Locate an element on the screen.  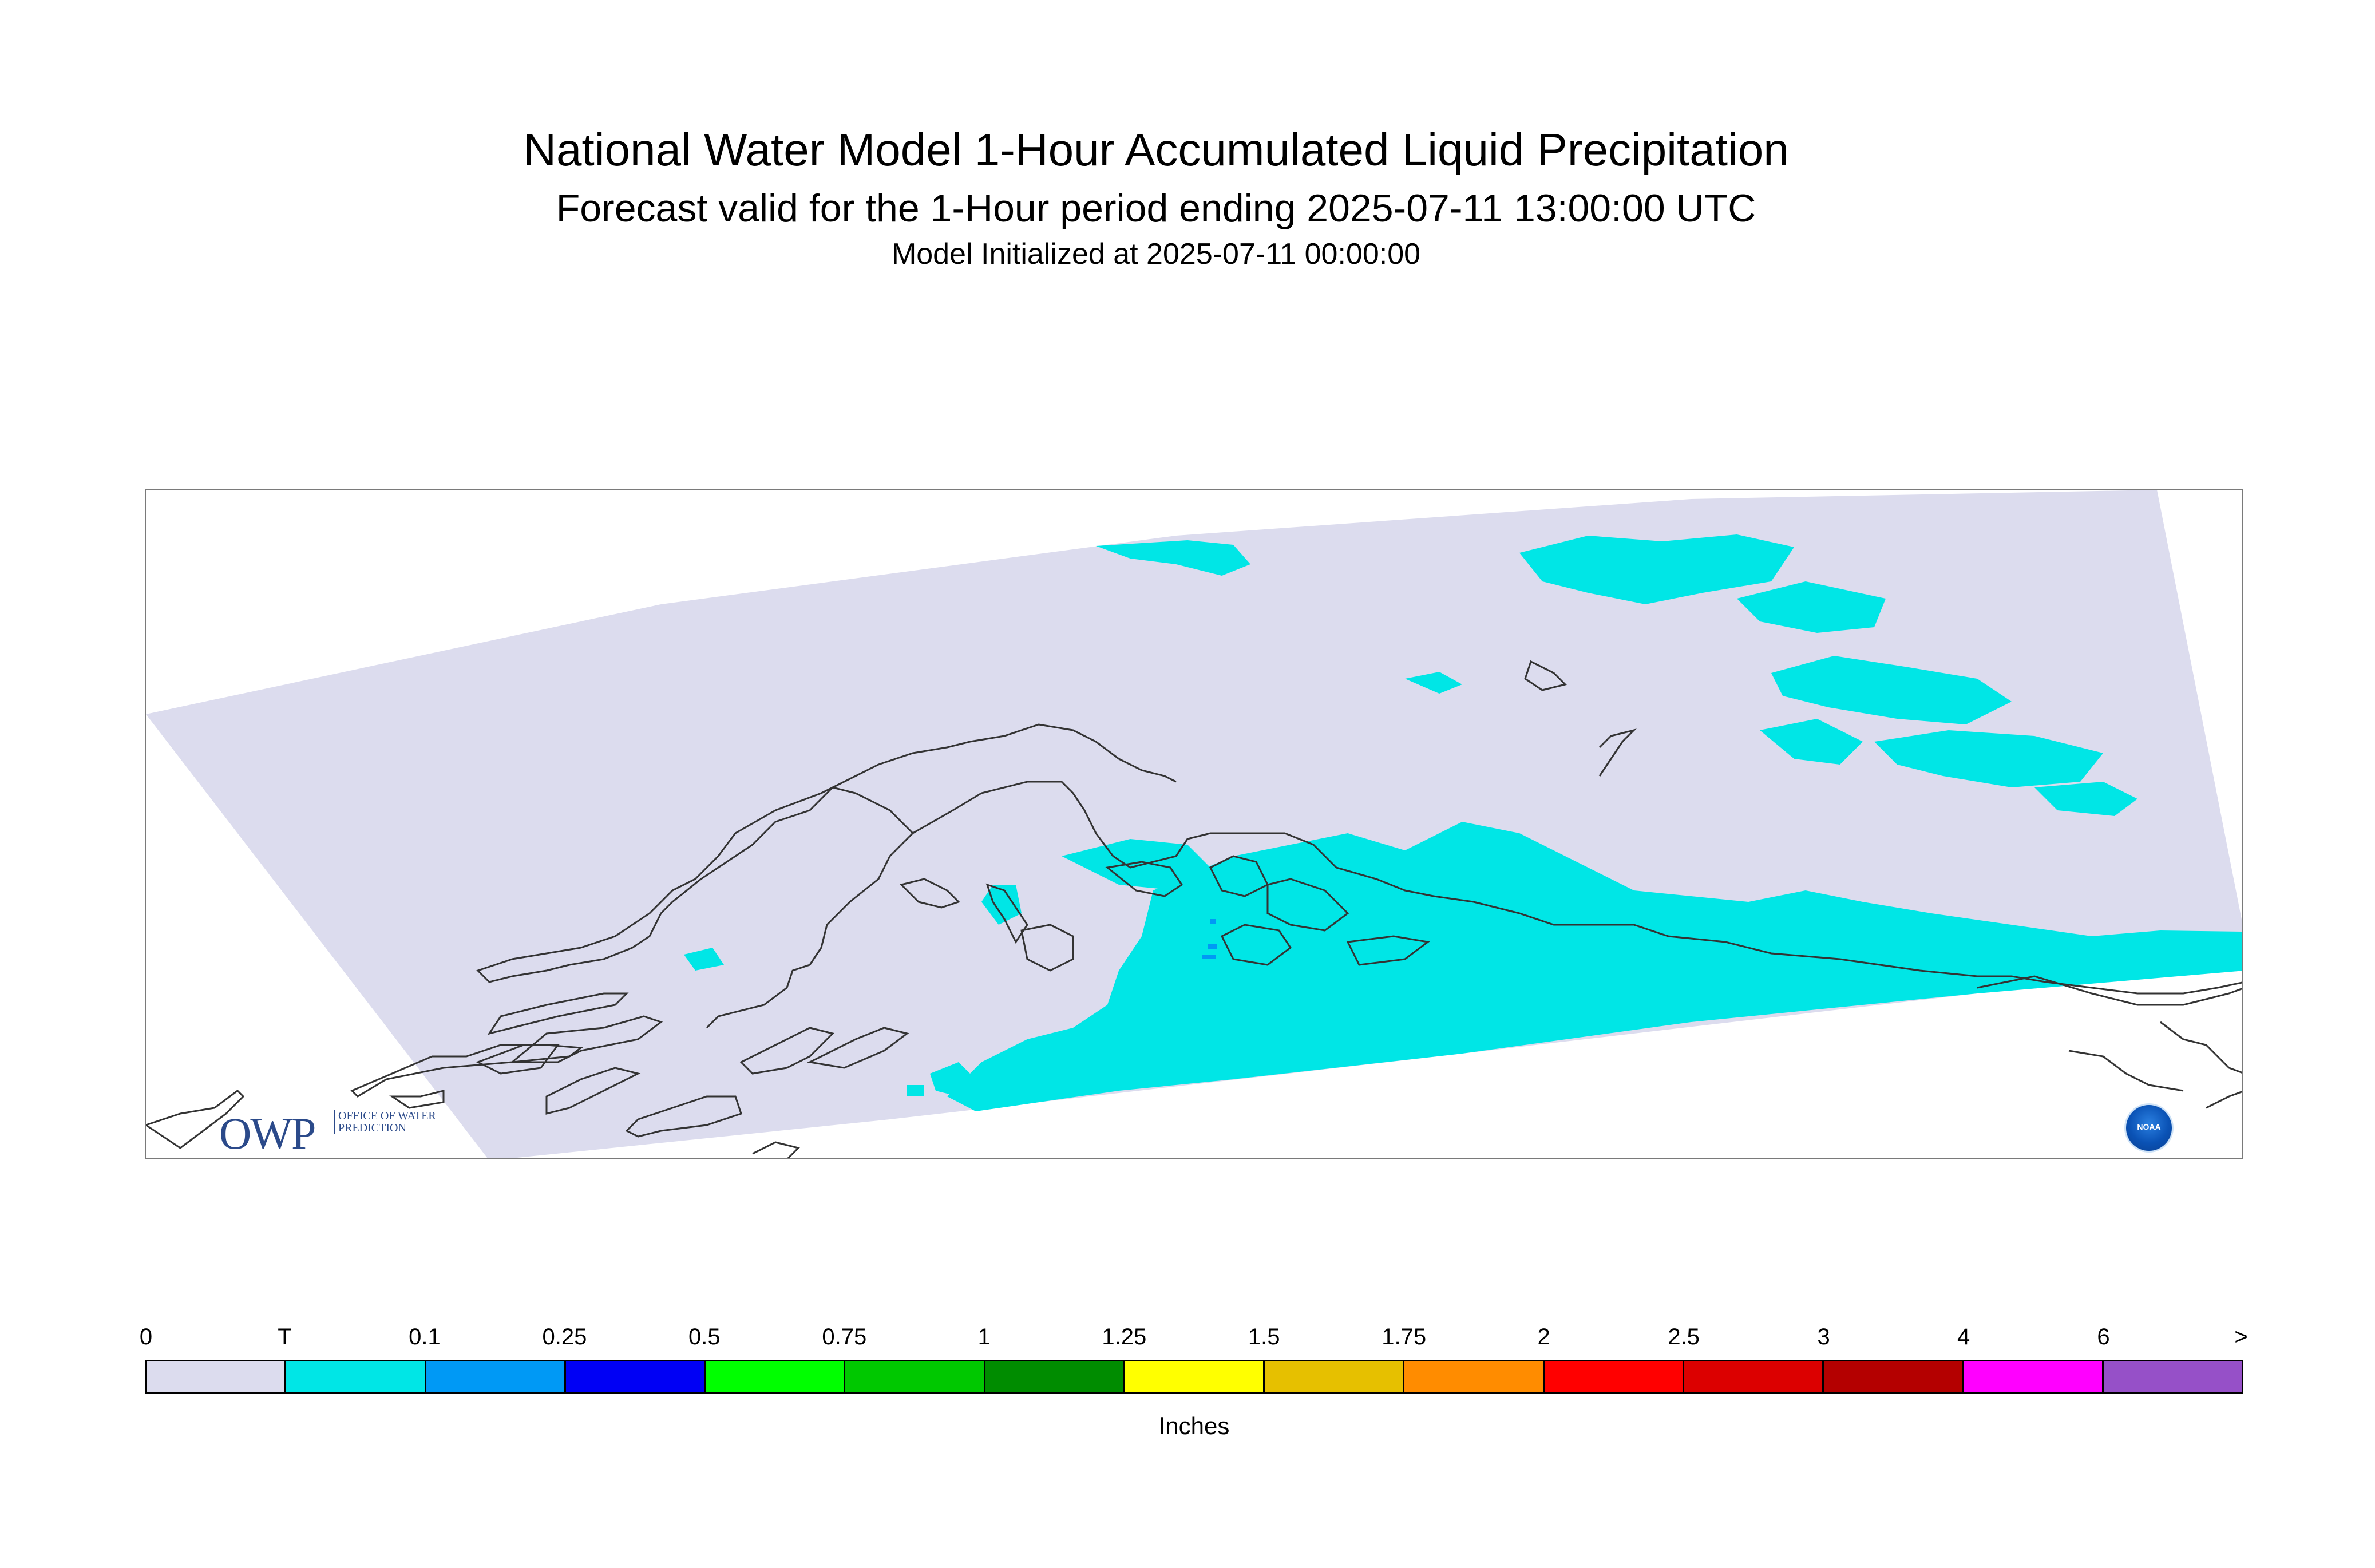
legend-tick-label: T is located at coordinates (285, 1336).